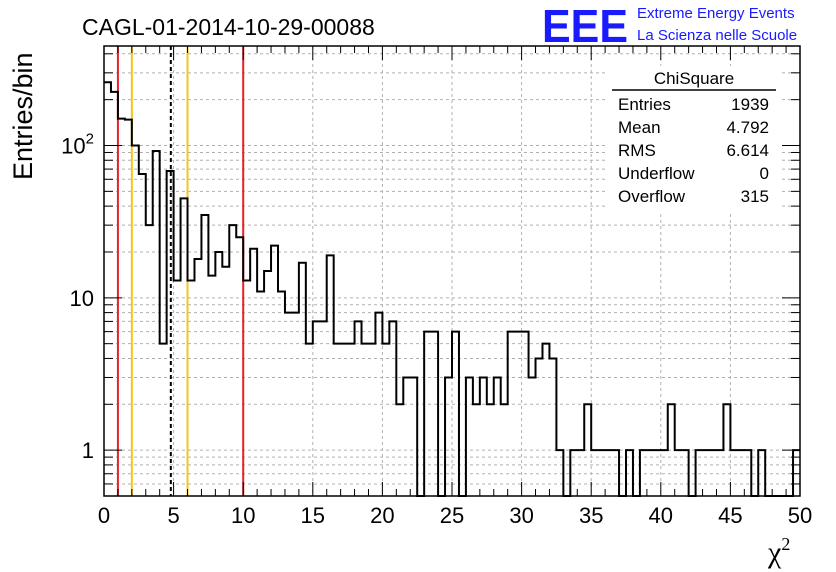 The height and width of the screenshot is (572, 836). Describe the element at coordinates (747, 127) in the screenshot. I see `stats-value: 4.792` at that location.